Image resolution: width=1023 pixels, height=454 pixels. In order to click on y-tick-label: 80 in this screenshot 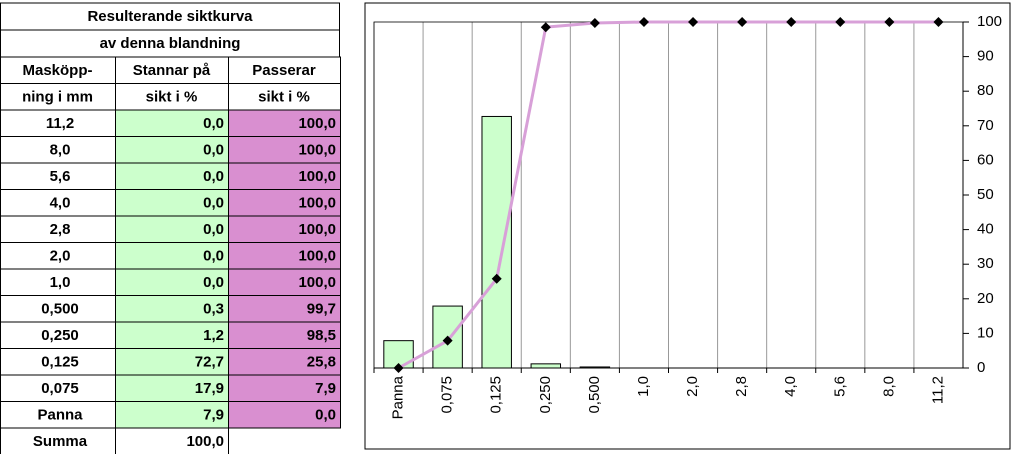, I will do `click(985, 90)`.